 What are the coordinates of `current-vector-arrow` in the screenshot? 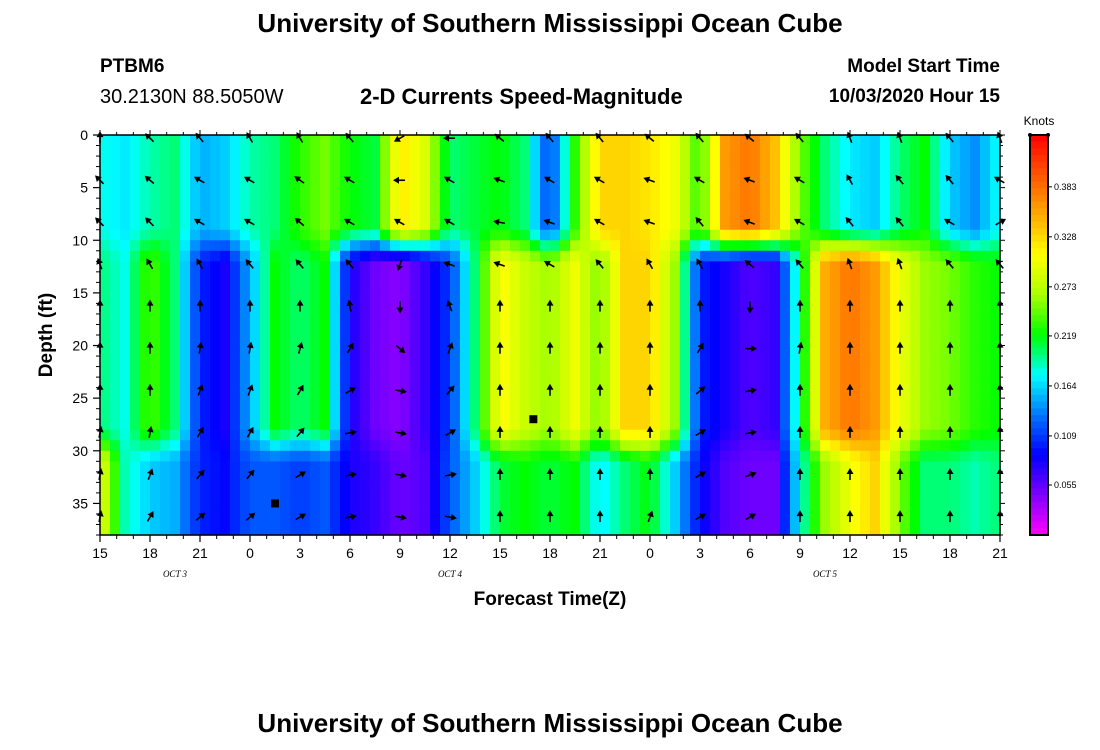 It's located at (600, 516).